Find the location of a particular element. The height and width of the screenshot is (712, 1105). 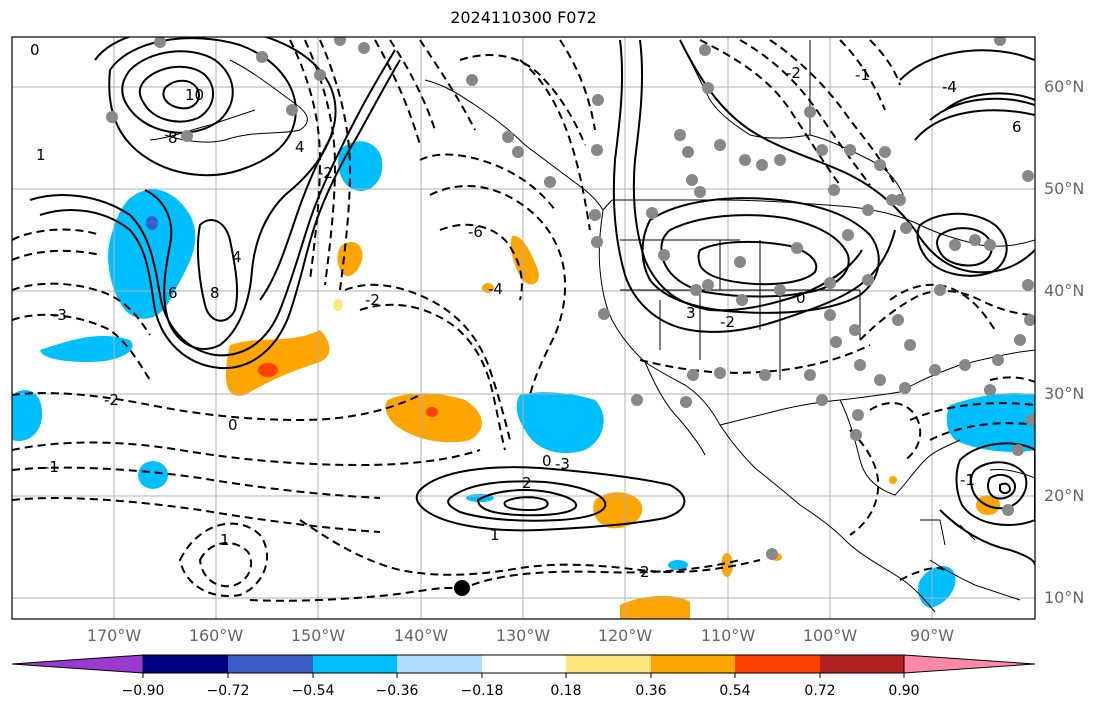

lat-label-40n: 40°N is located at coordinates (1064, 290).